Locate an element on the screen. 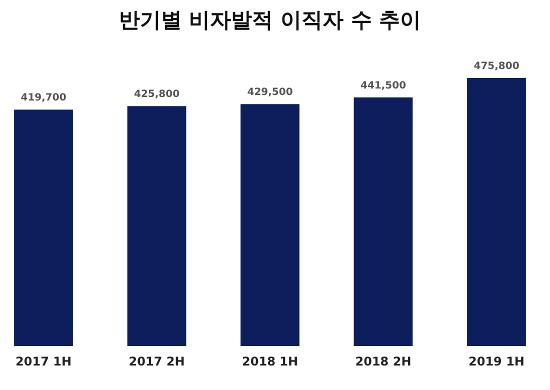  chart-title: 반기별 비자발적 이직자 수 추이 is located at coordinates (270, 20).